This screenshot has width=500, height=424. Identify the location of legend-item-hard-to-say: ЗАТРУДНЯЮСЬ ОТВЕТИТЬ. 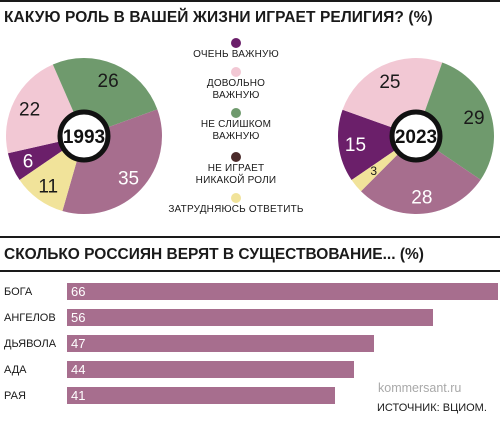
(236, 204).